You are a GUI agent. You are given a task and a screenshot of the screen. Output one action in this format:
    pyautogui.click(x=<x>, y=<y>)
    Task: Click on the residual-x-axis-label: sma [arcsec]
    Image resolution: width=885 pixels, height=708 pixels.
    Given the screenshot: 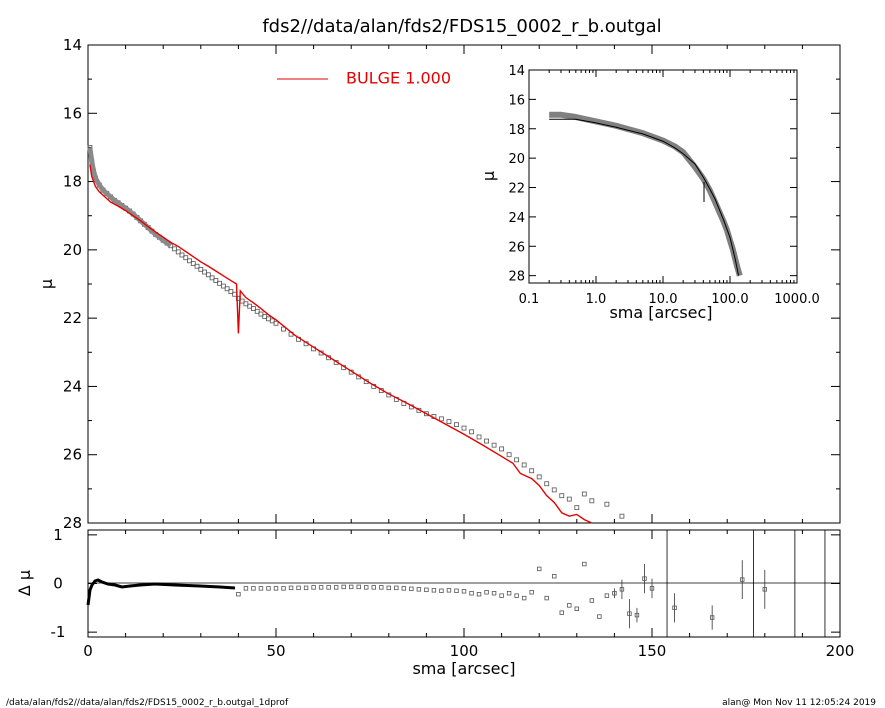 What is the action you would take?
    pyautogui.click(x=463, y=668)
    